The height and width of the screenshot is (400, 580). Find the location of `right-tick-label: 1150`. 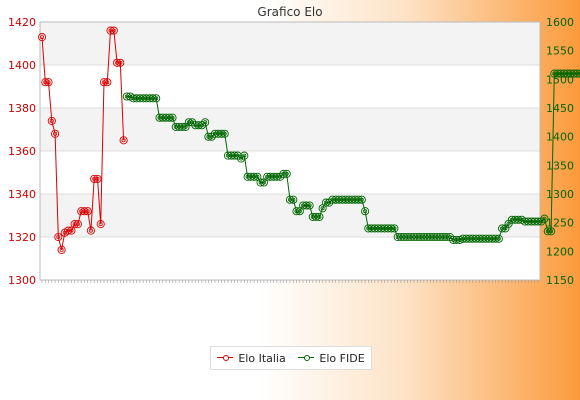

right-tick-label: 1150 is located at coordinates (560, 280).